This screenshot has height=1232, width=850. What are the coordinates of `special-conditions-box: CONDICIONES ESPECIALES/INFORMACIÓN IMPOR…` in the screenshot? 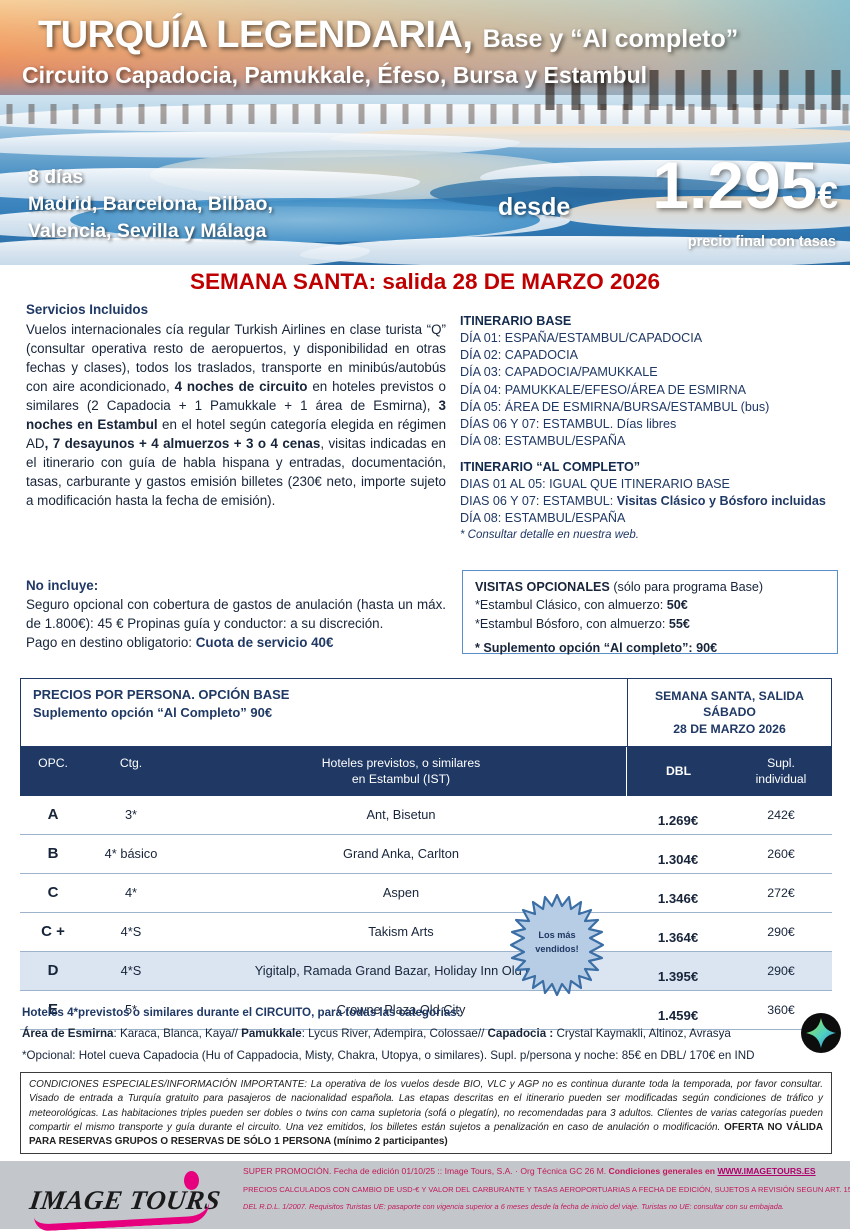 It's located at (426, 1113).